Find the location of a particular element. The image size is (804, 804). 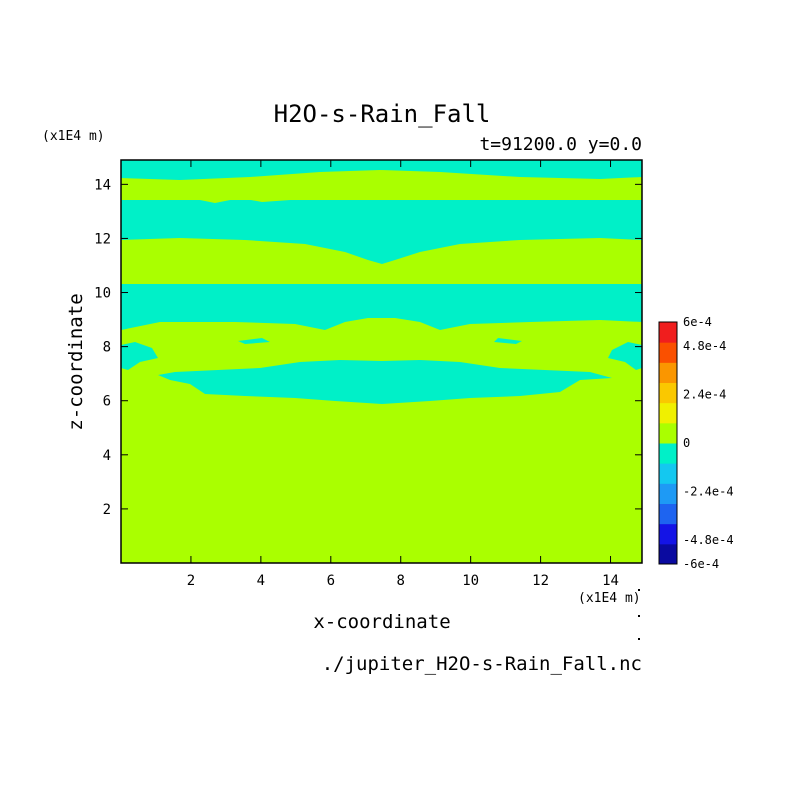

x-tick-label: 8 is located at coordinates (401, 581).